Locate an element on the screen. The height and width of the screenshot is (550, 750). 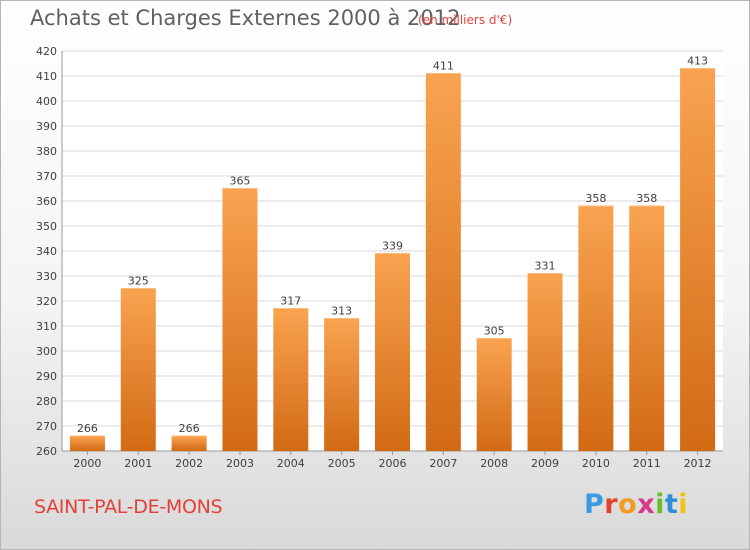
data-label: 365 is located at coordinates (239, 181).